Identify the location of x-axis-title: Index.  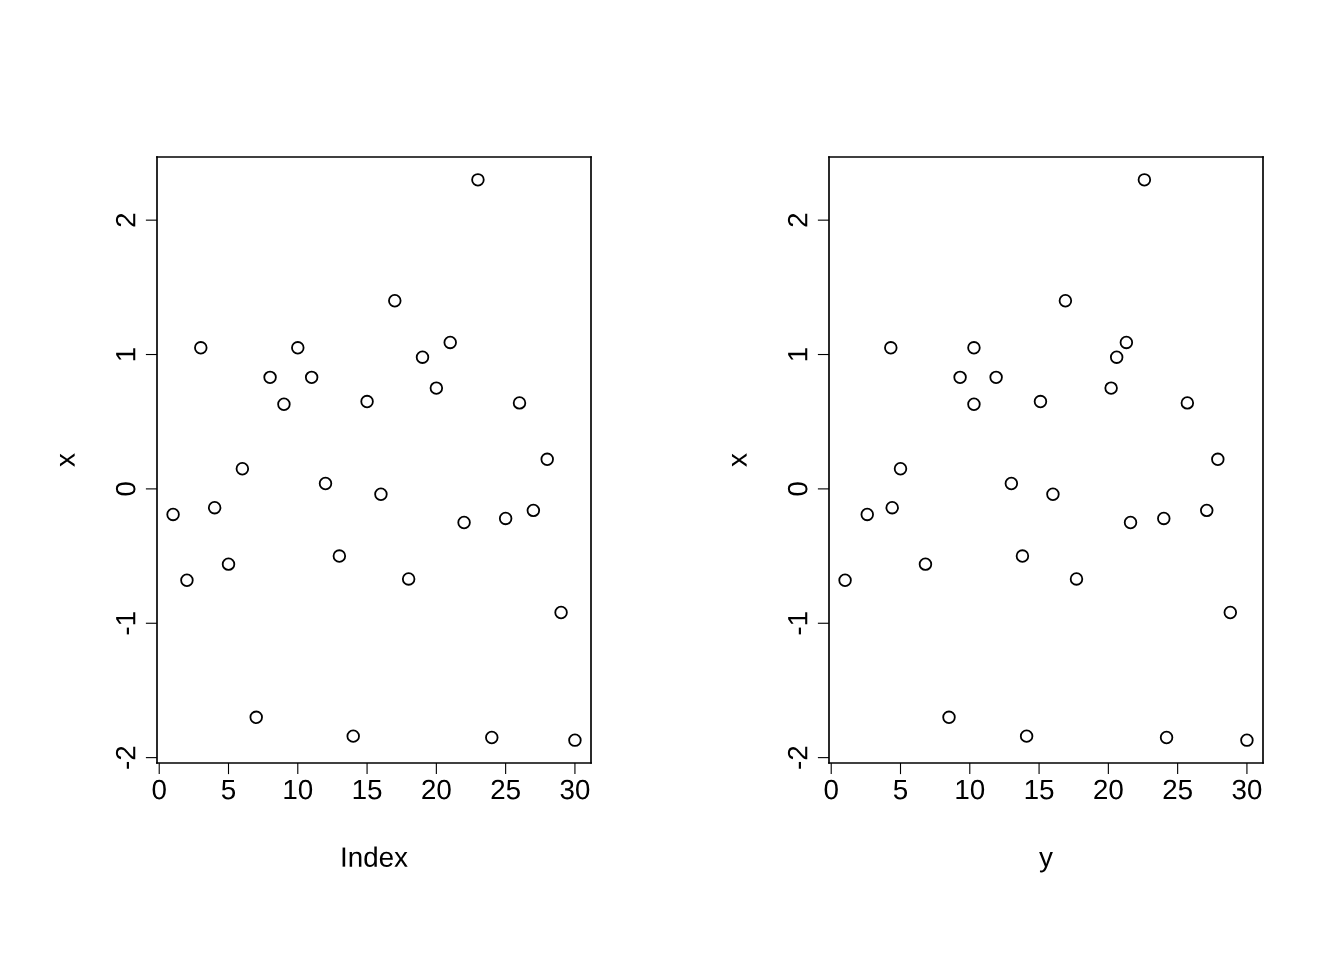
(375, 856).